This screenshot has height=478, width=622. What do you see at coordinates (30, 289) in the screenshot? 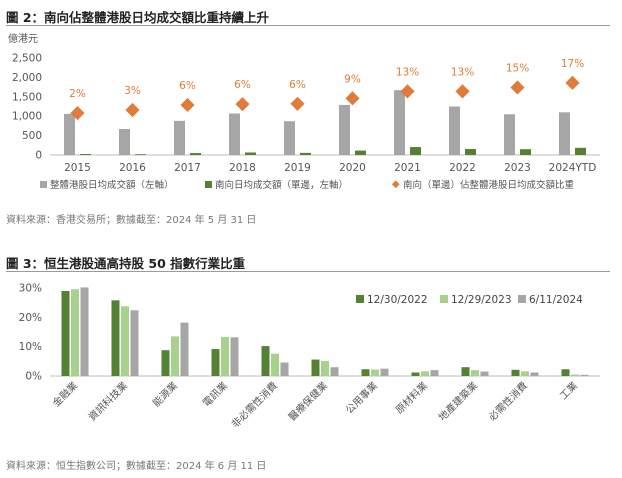
I see `y-tick-label: 30%` at bounding box center [30, 289].